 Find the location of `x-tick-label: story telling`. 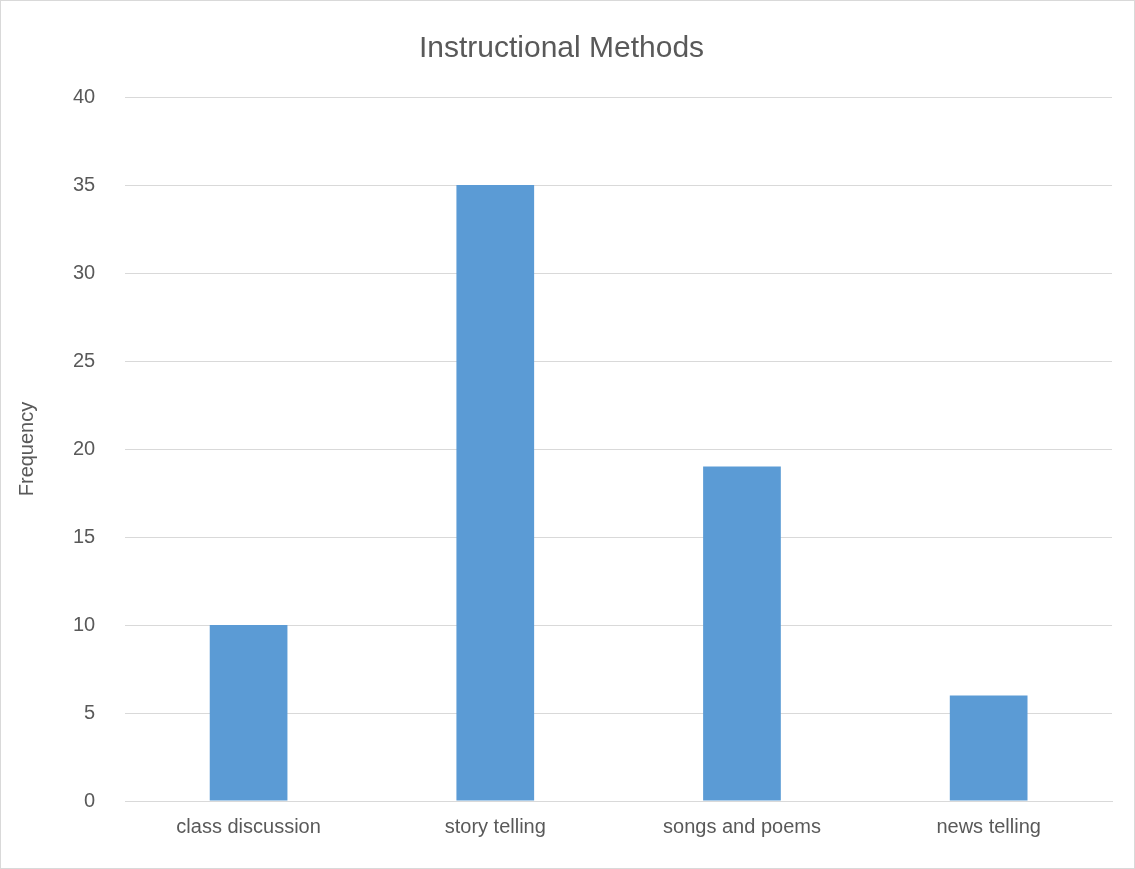

x-tick-label: story telling is located at coordinates (495, 825).